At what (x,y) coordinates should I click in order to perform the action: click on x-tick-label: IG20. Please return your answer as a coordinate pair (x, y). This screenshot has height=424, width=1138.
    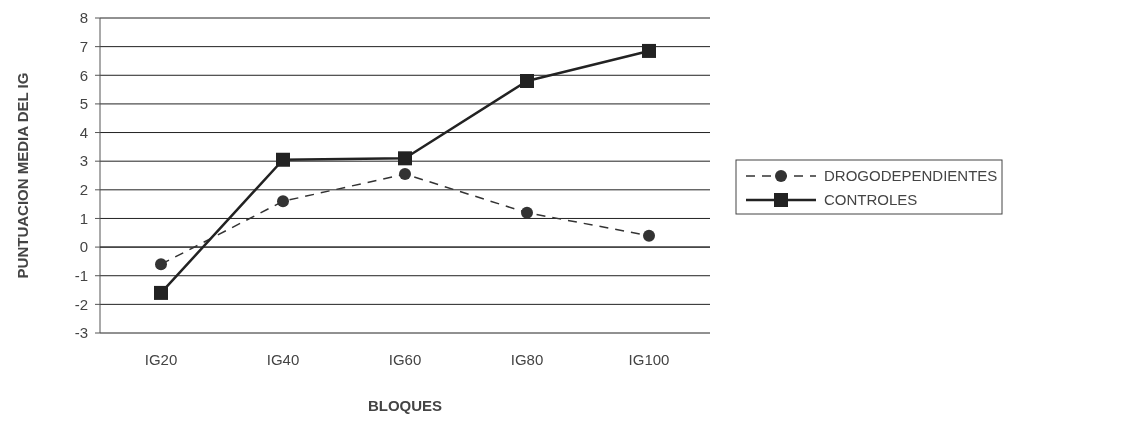
    Looking at the image, I should click on (161, 359).